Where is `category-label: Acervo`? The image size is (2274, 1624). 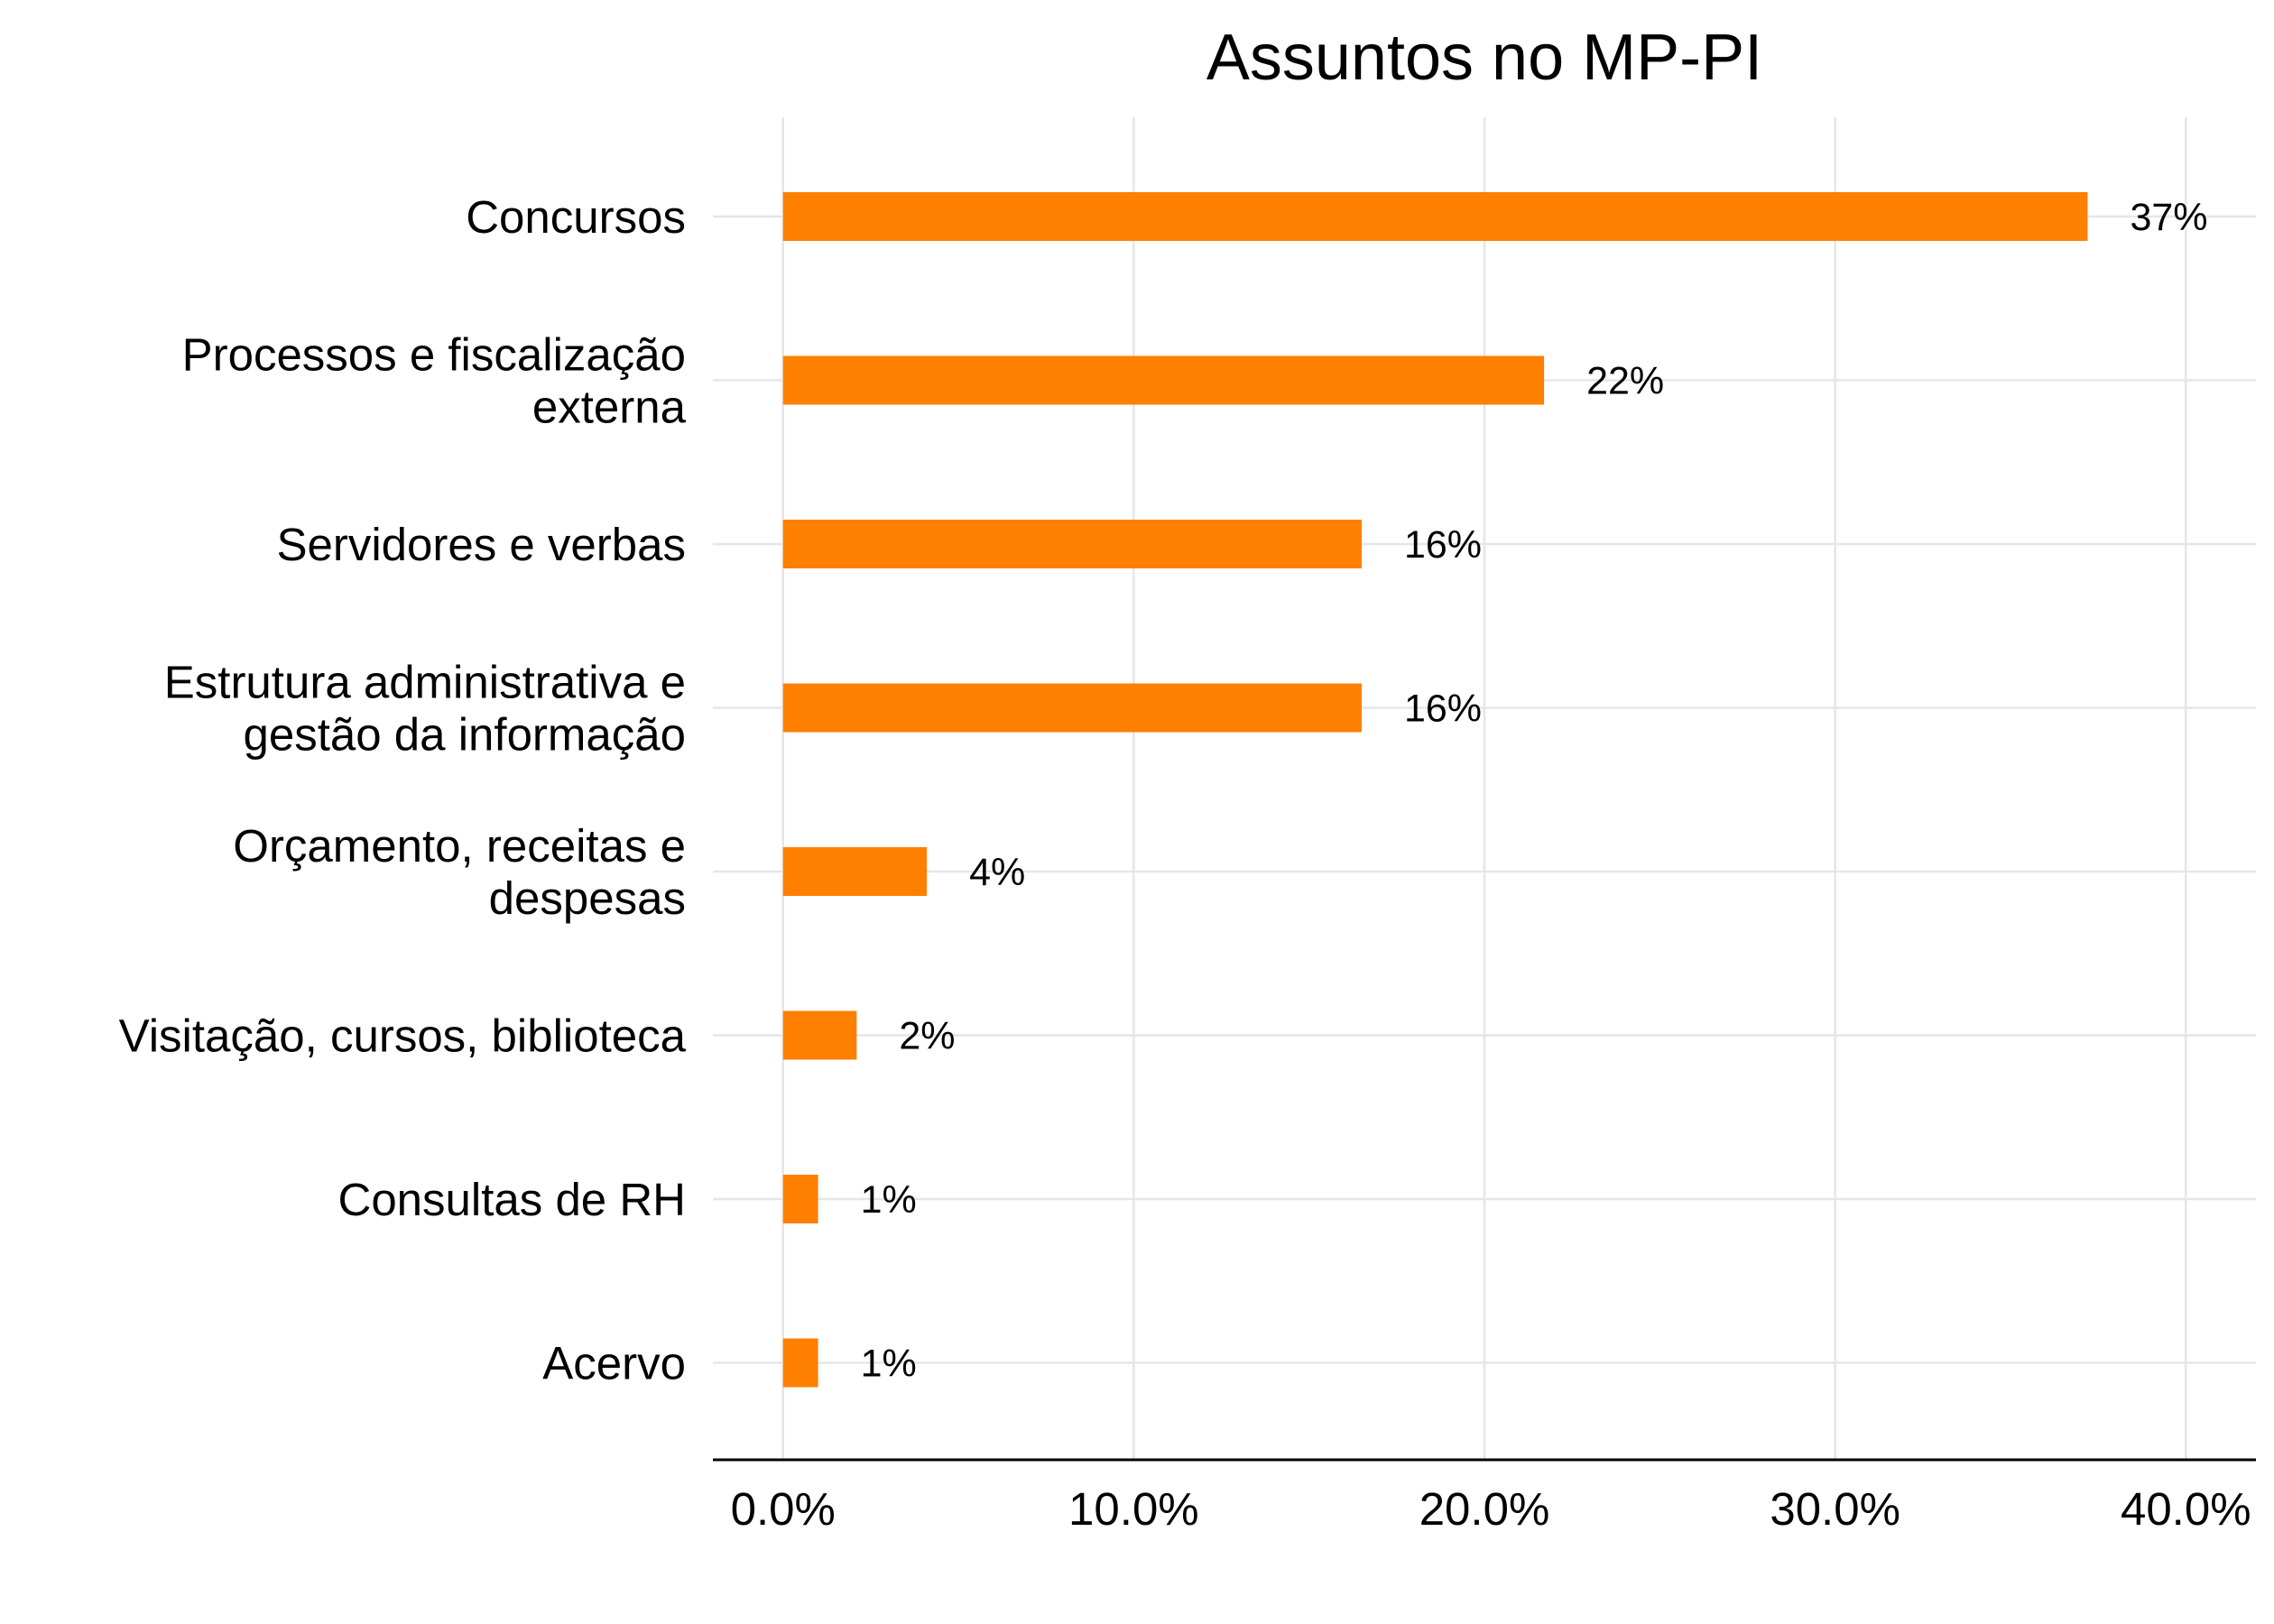 category-label: Acervo is located at coordinates (614, 1363).